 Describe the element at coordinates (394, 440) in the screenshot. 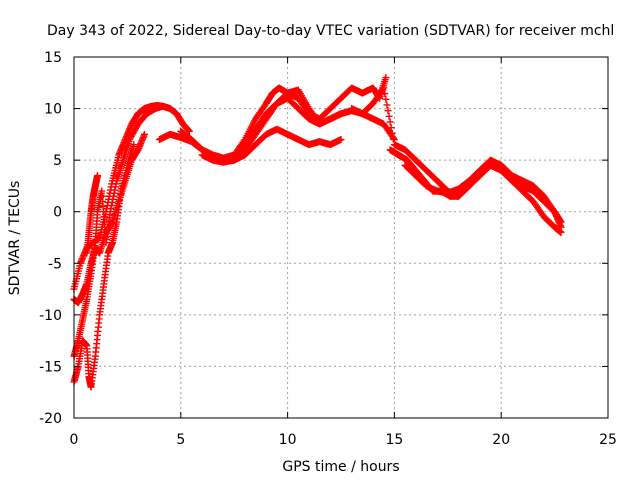

I see `x-tick-label: 15` at that location.